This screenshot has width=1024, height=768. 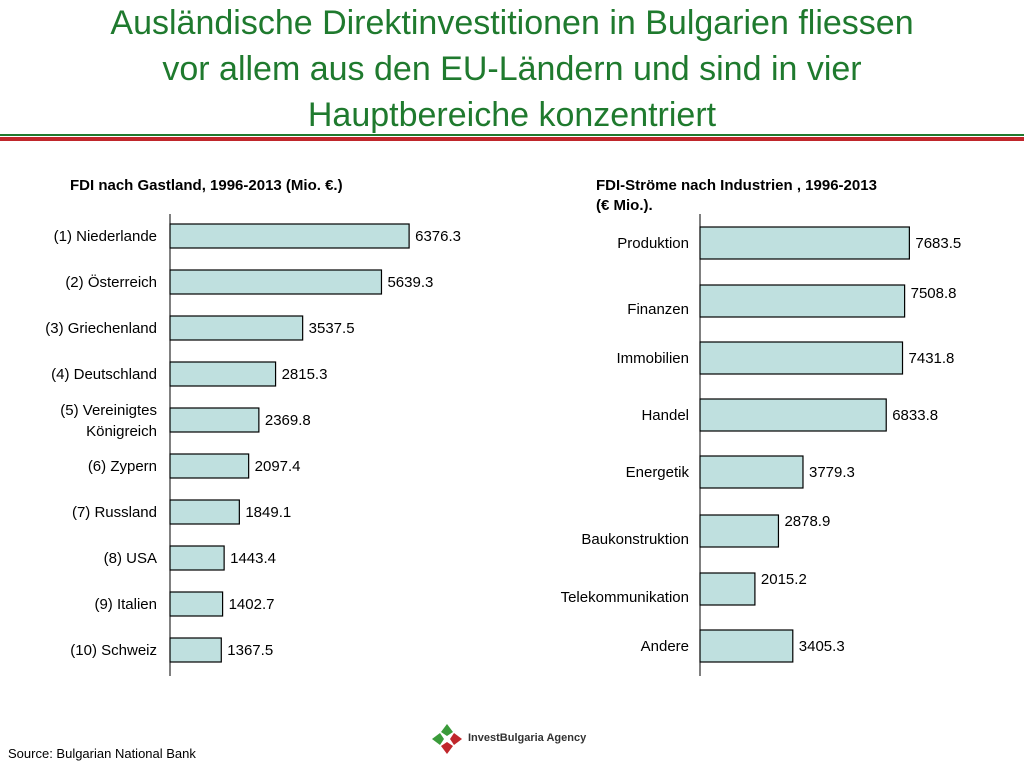 What do you see at coordinates (101, 328) in the screenshot?
I see `chart-1-category-label-3: (3) Griechenland` at bounding box center [101, 328].